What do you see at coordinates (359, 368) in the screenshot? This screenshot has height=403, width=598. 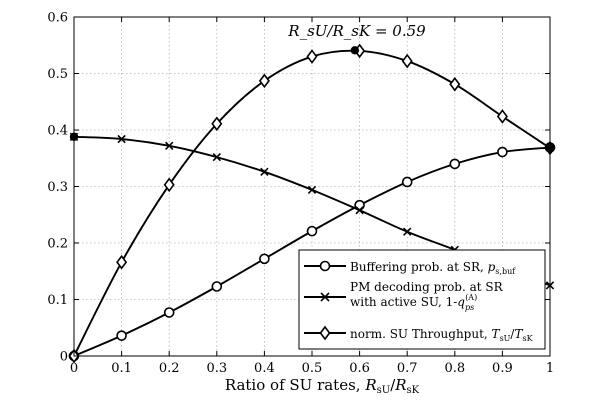 I see `x-tick-label: 0.6` at bounding box center [359, 368].